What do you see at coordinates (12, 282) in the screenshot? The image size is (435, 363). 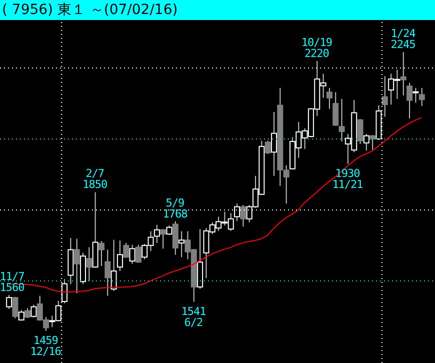 I see `annotation: 11/7 1560` at bounding box center [12, 282].